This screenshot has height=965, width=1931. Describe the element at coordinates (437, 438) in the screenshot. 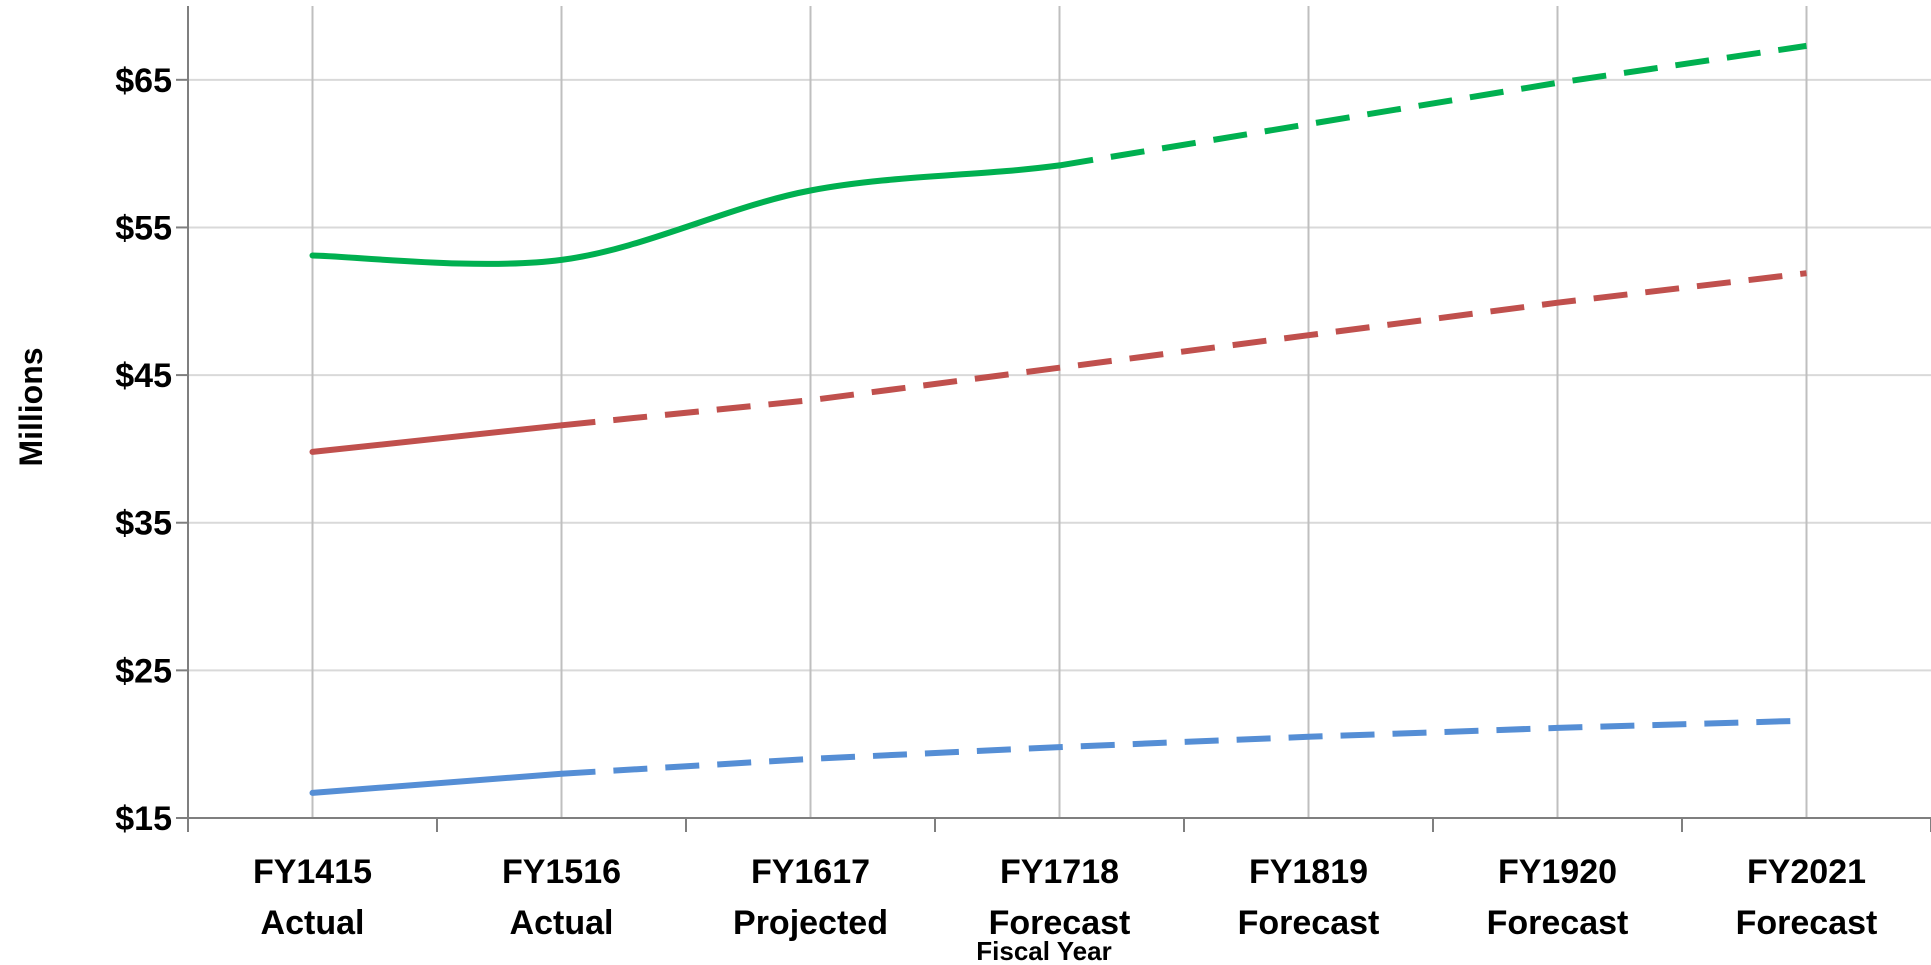

I see `series-1-actual-line` at that location.